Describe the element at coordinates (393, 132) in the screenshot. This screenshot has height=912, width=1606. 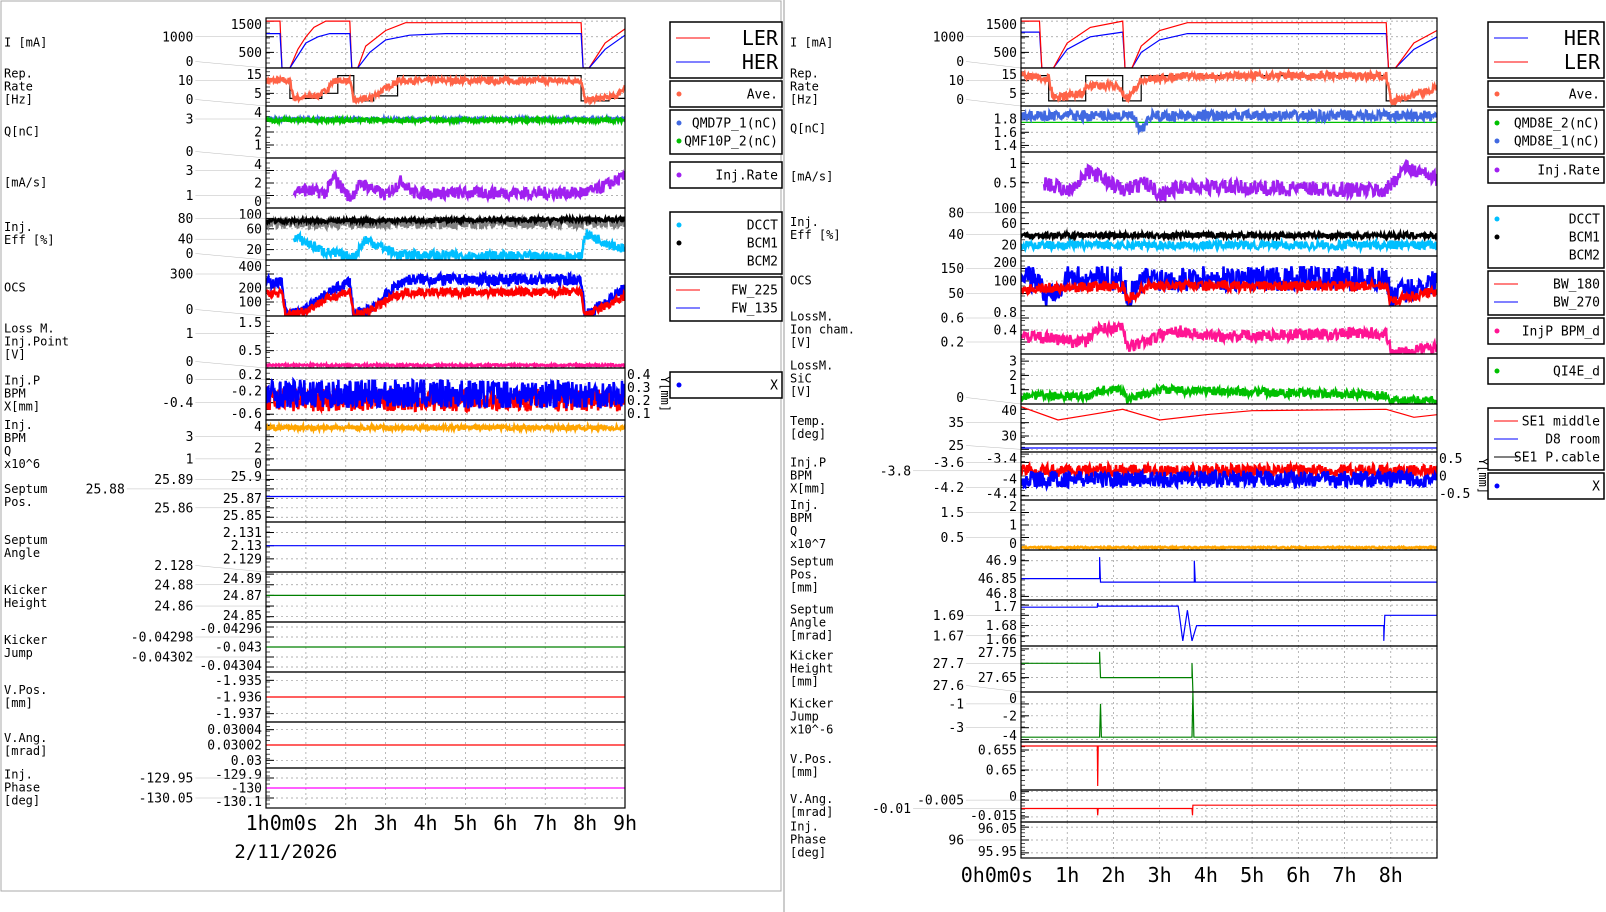
I see `panel-q-nc-: 4 3 21 0 Q[nC] QMD7P_1(nC) QMF10P_2(nC)` at that location.